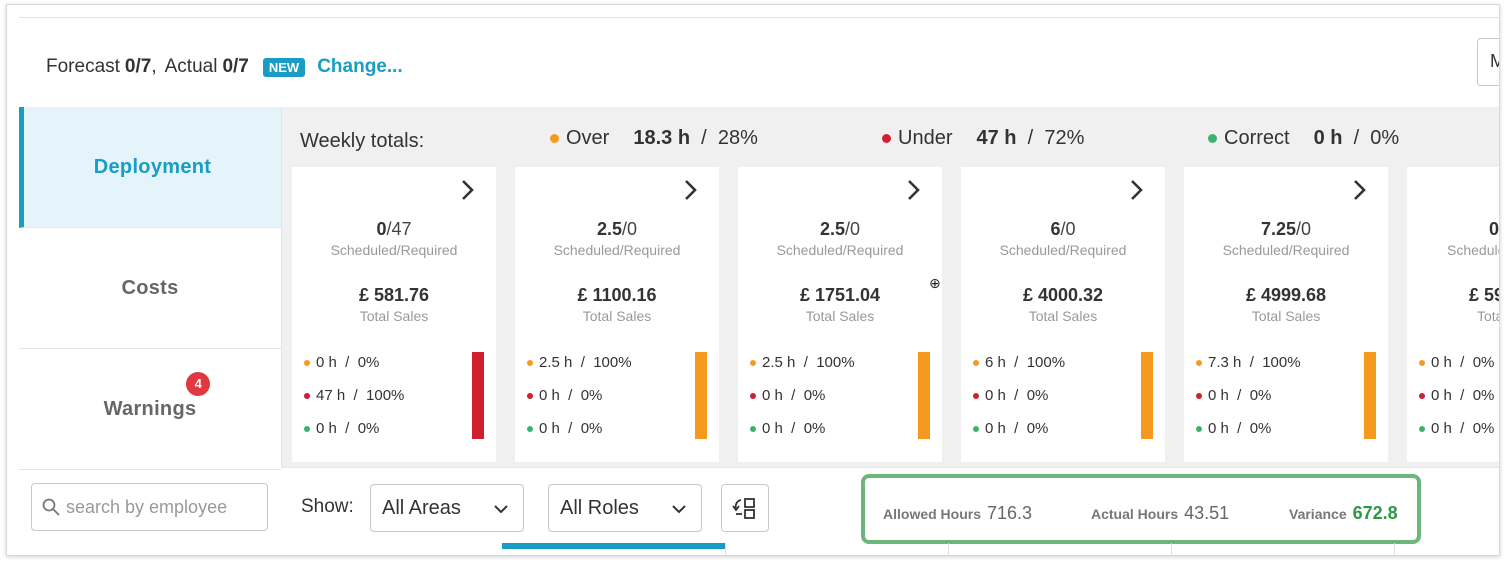 This screenshot has width=1508, height=562. I want to click on card-under-row: 47 h / 100%, so click(354, 395).